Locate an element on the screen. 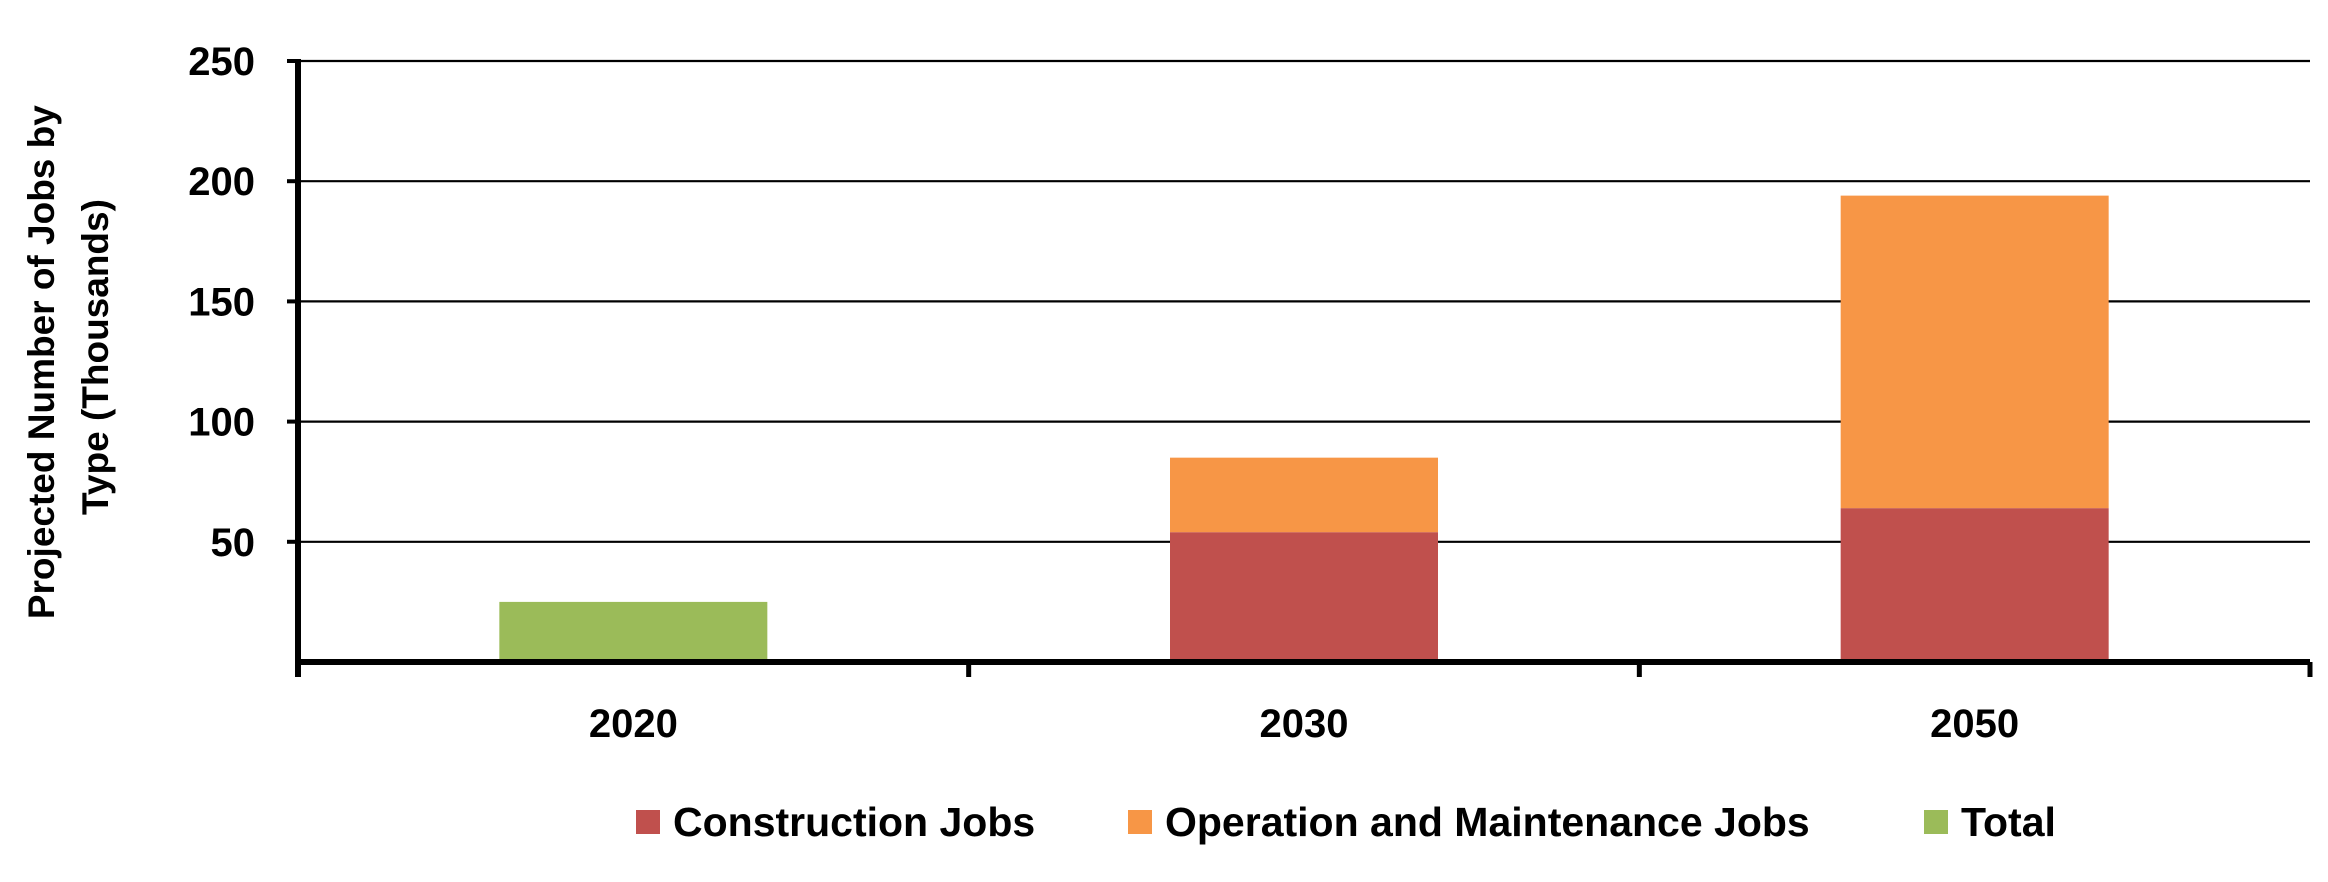 The width and height of the screenshot is (2328, 882). legend-label: Total is located at coordinates (2008, 822).